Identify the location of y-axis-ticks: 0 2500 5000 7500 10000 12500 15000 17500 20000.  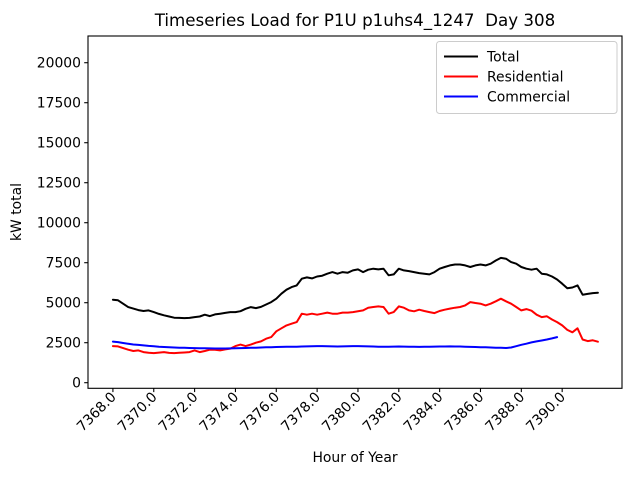
(62, 224).